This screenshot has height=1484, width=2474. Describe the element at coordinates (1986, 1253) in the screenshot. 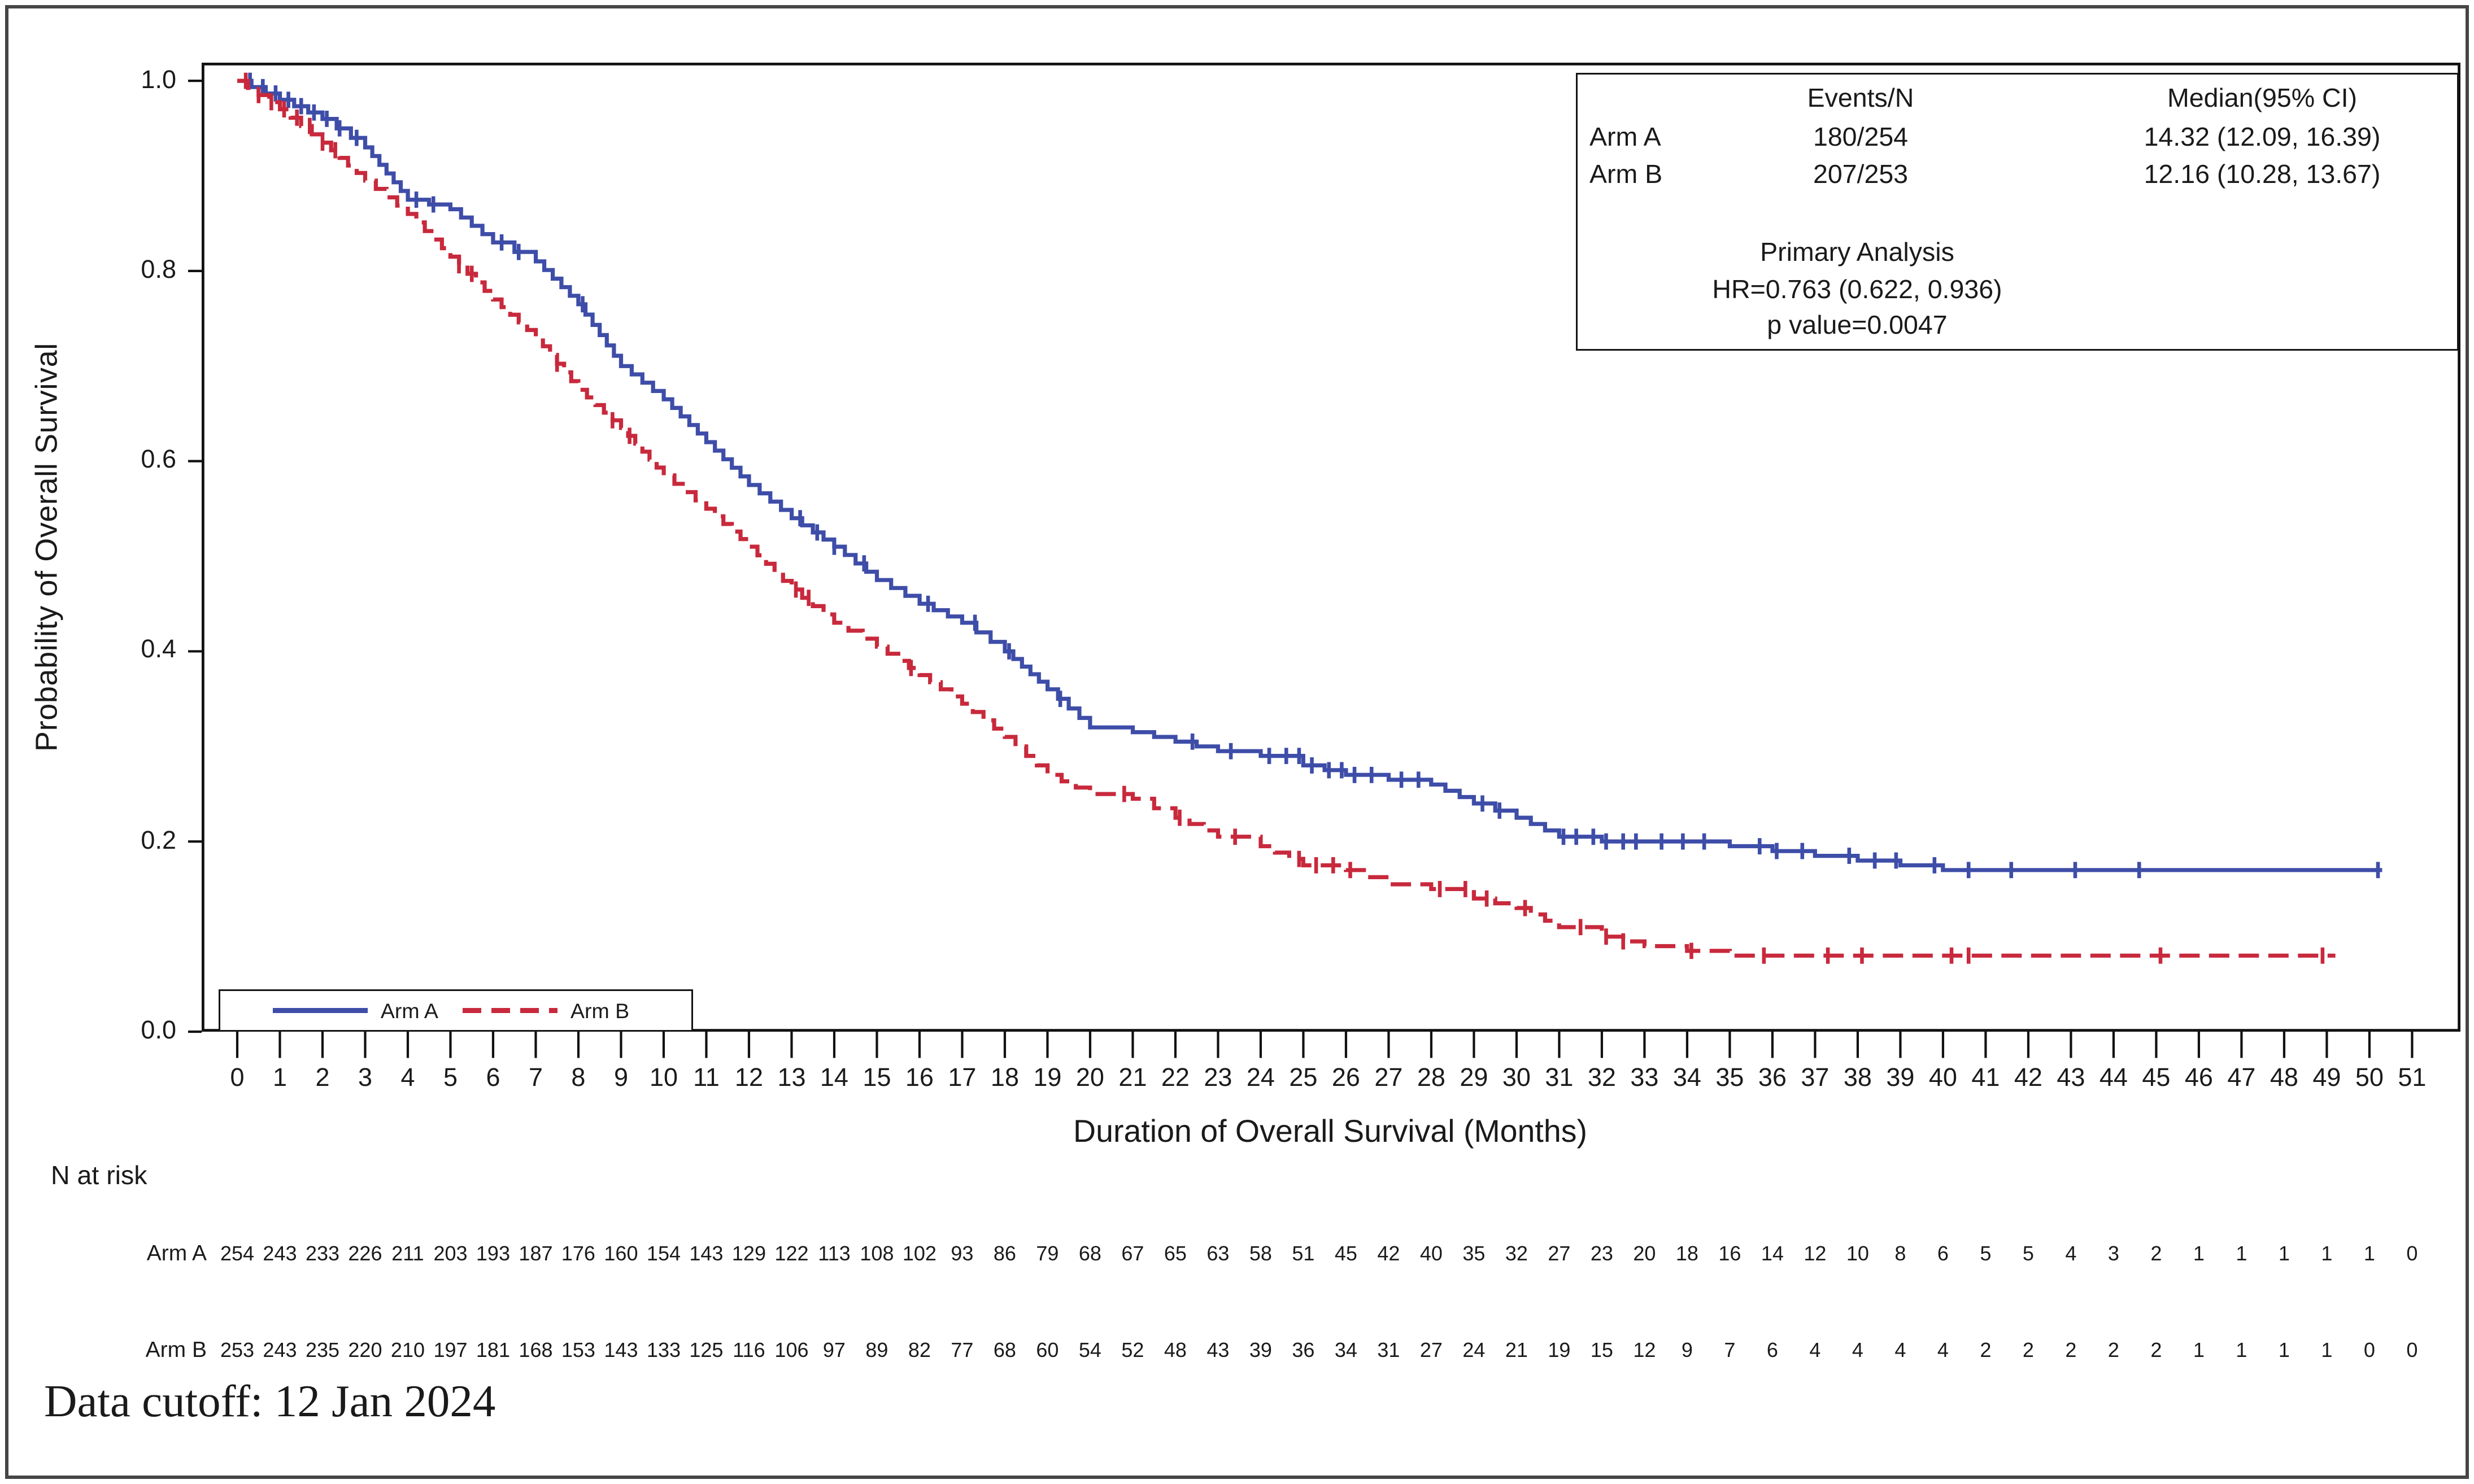

I see `risk-count: 5` at that location.